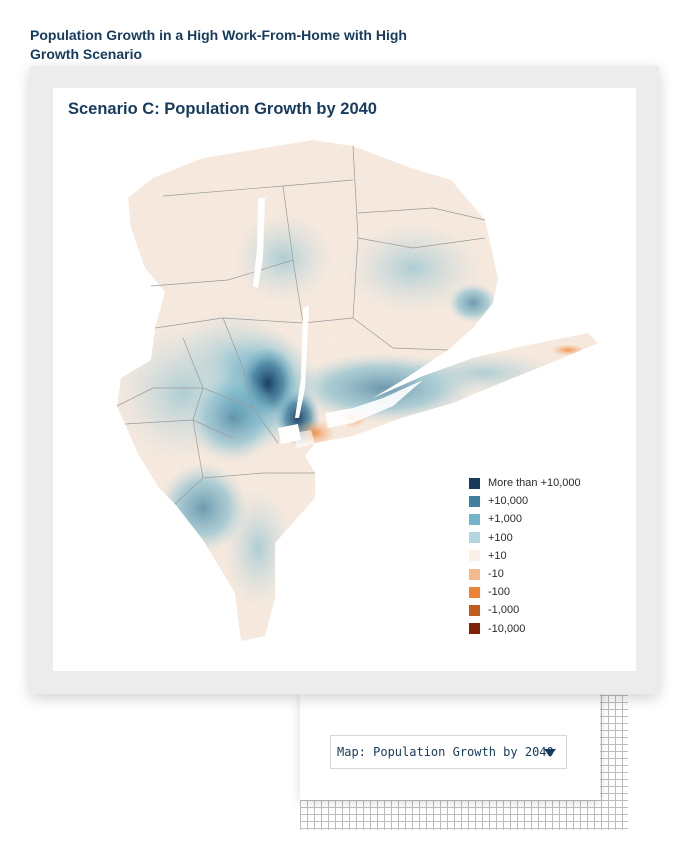 Image resolution: width=685 pixels, height=854 pixels. I want to click on legend-label: +10, so click(497, 555).